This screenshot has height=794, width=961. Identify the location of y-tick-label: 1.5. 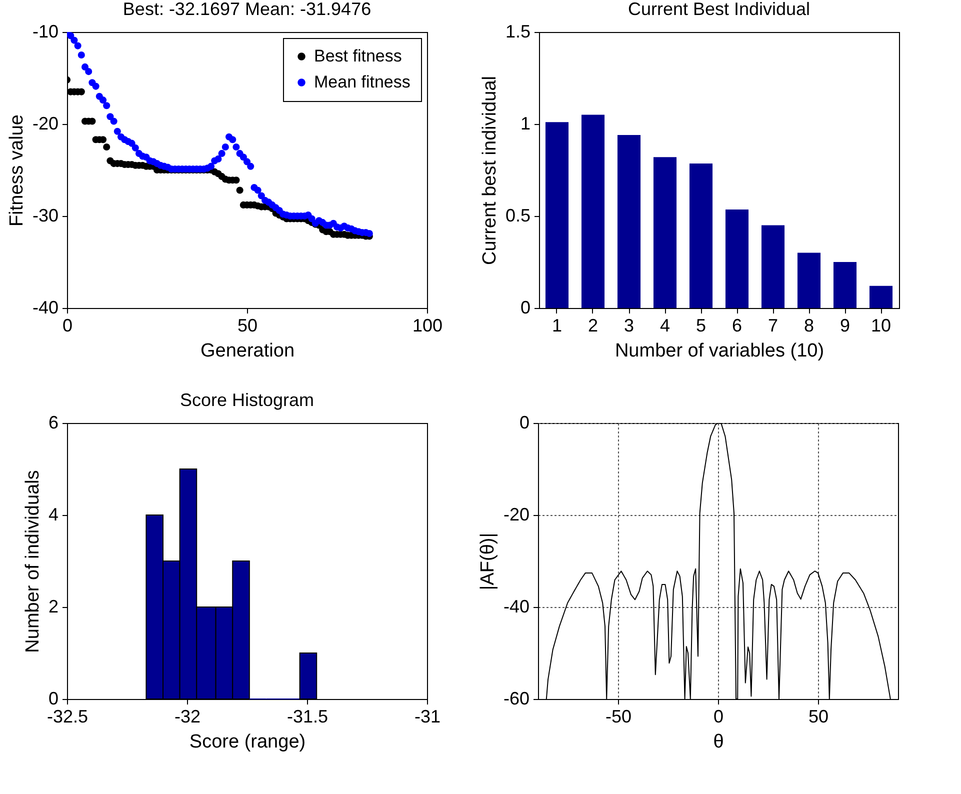
(517, 32).